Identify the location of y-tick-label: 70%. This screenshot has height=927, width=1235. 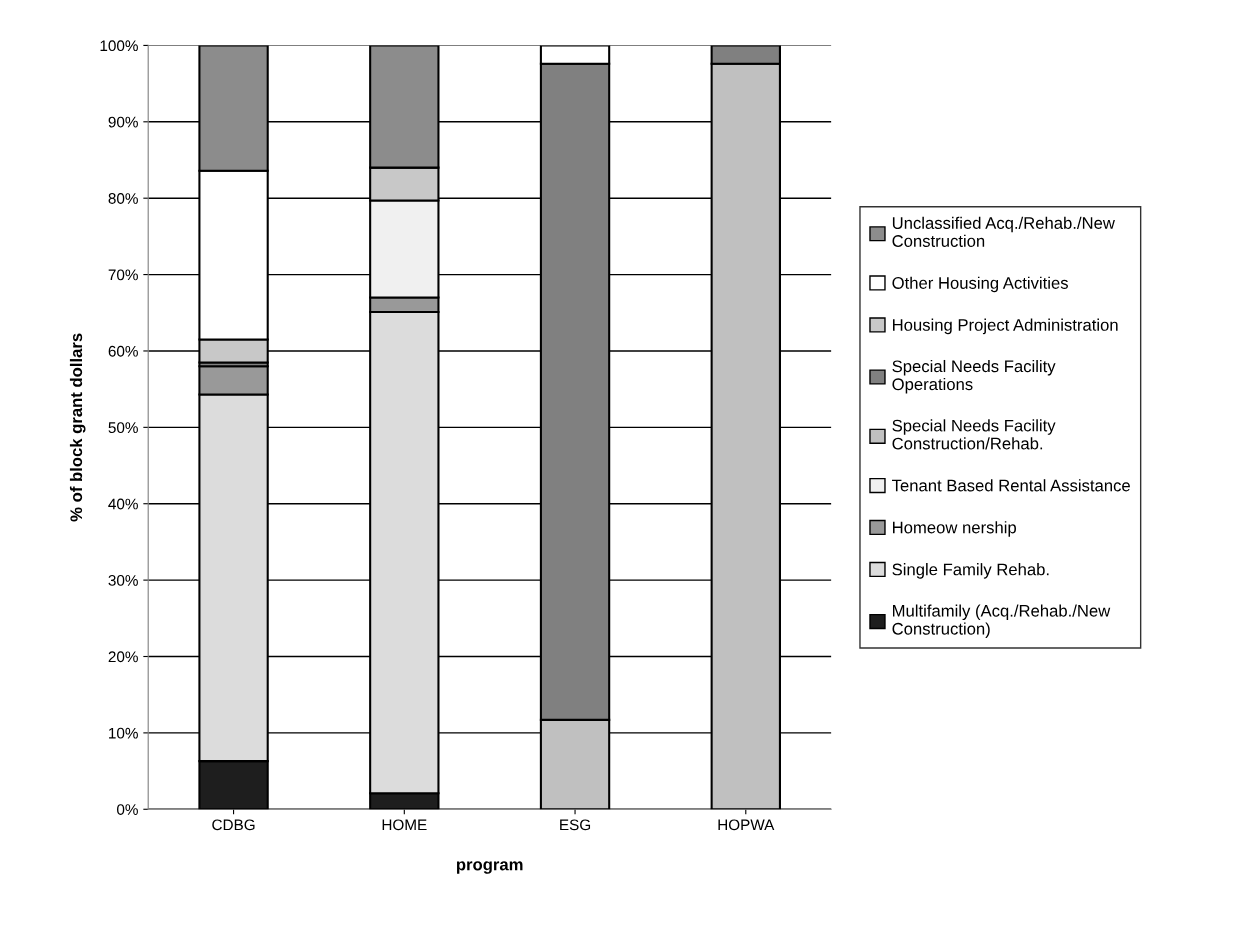
(123, 275).